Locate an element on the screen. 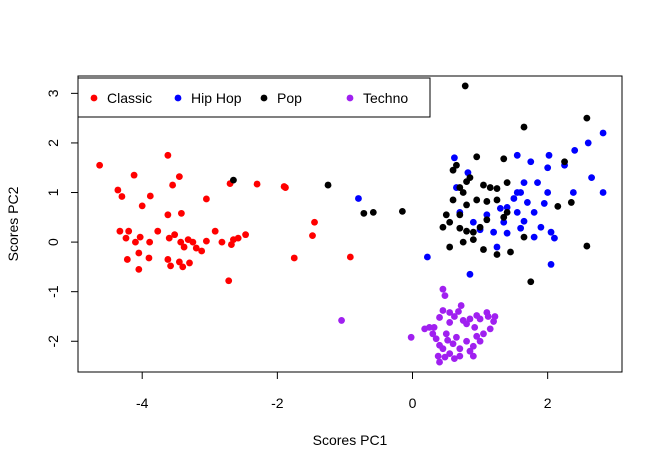 This screenshot has width=663, height=471. y-tick-label: 2 is located at coordinates (53, 143).